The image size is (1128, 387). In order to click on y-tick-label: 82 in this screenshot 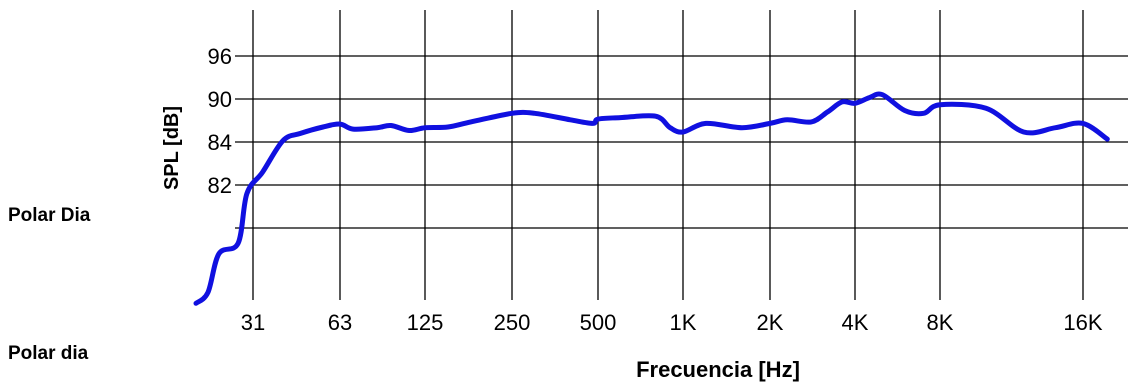, I will do `click(220, 185)`.